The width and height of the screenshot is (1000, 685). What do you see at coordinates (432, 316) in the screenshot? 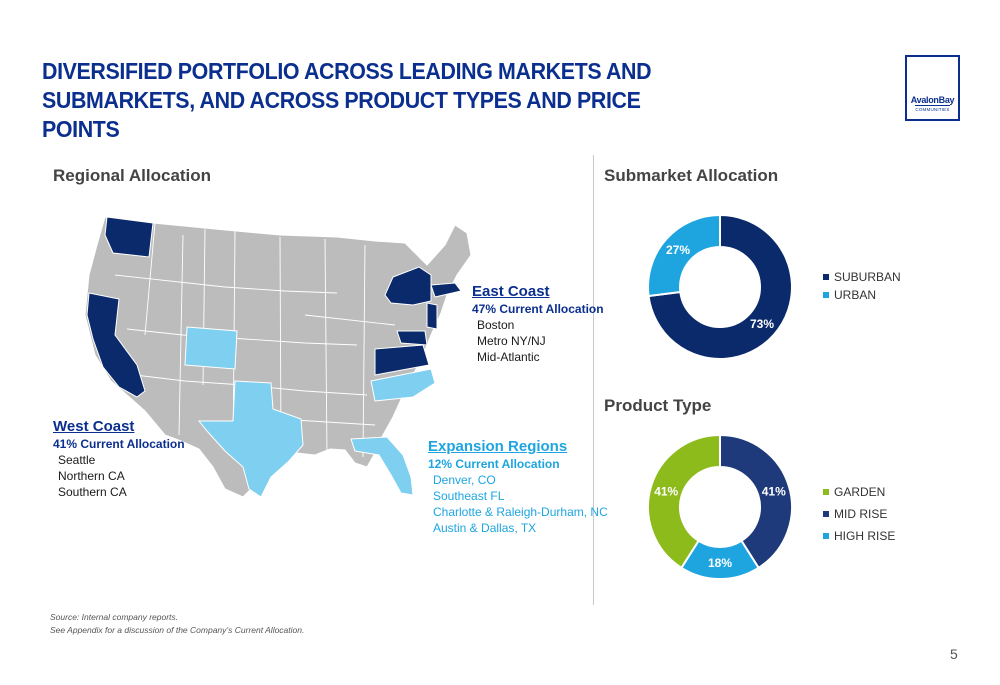
I see `state-new-jersey` at bounding box center [432, 316].